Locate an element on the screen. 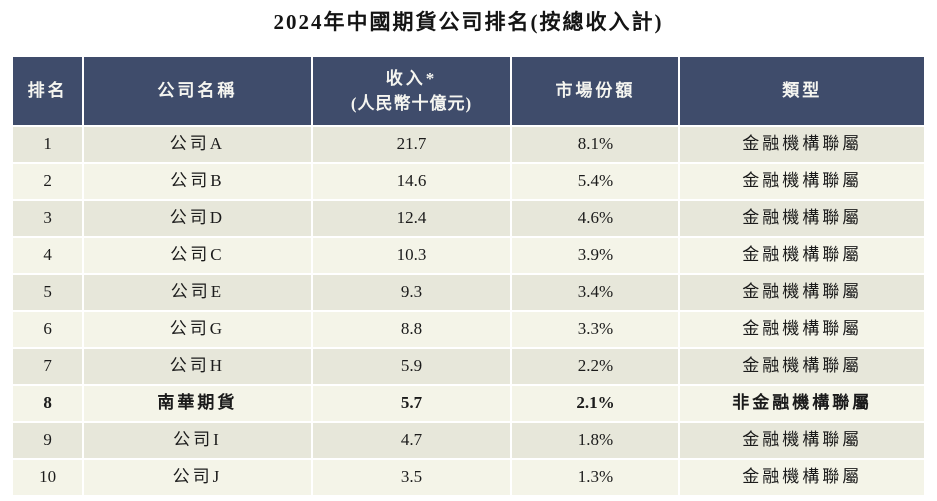 The width and height of the screenshot is (937, 501). table-row: 6 公司G 8.8 3.3% 金融機構聯屬 is located at coordinates (468, 329).